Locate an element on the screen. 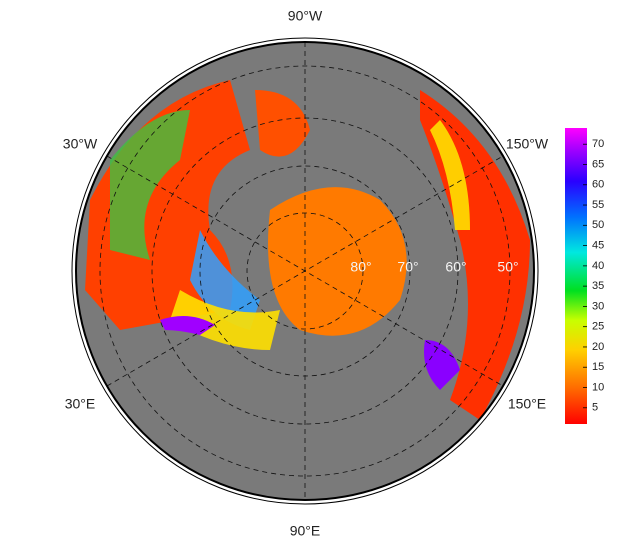 This screenshot has height=557, width=625. latitude-label: 70° is located at coordinates (407, 267).